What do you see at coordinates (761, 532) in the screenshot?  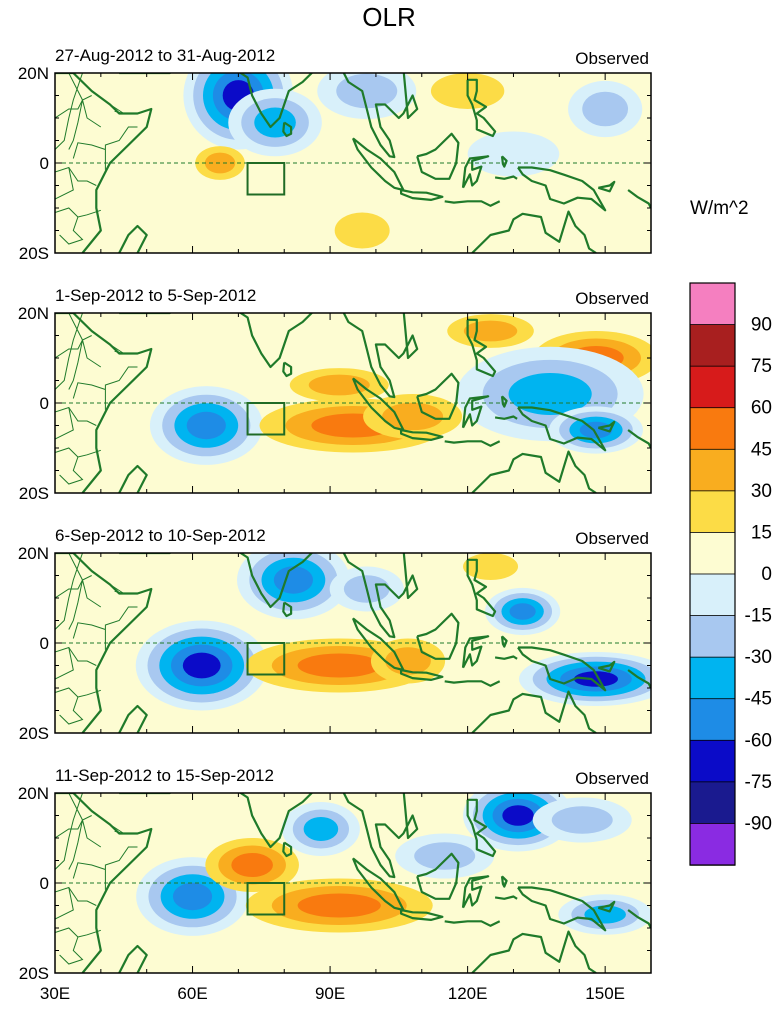 I see `colorbar-label: 15` at bounding box center [761, 532].